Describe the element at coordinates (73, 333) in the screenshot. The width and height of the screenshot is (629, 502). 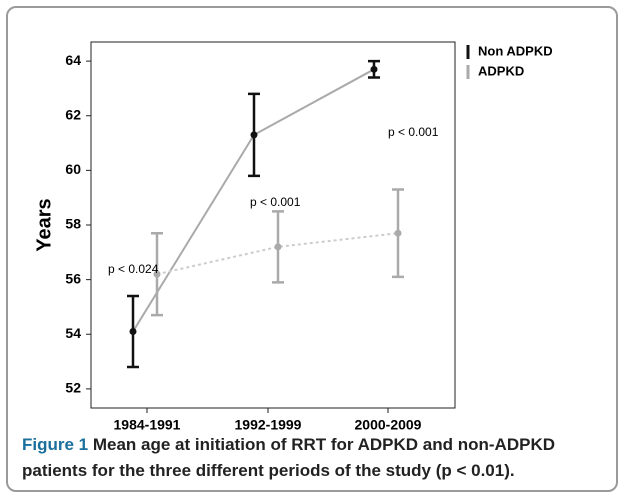
I see `y-tick-label: 54` at that location.